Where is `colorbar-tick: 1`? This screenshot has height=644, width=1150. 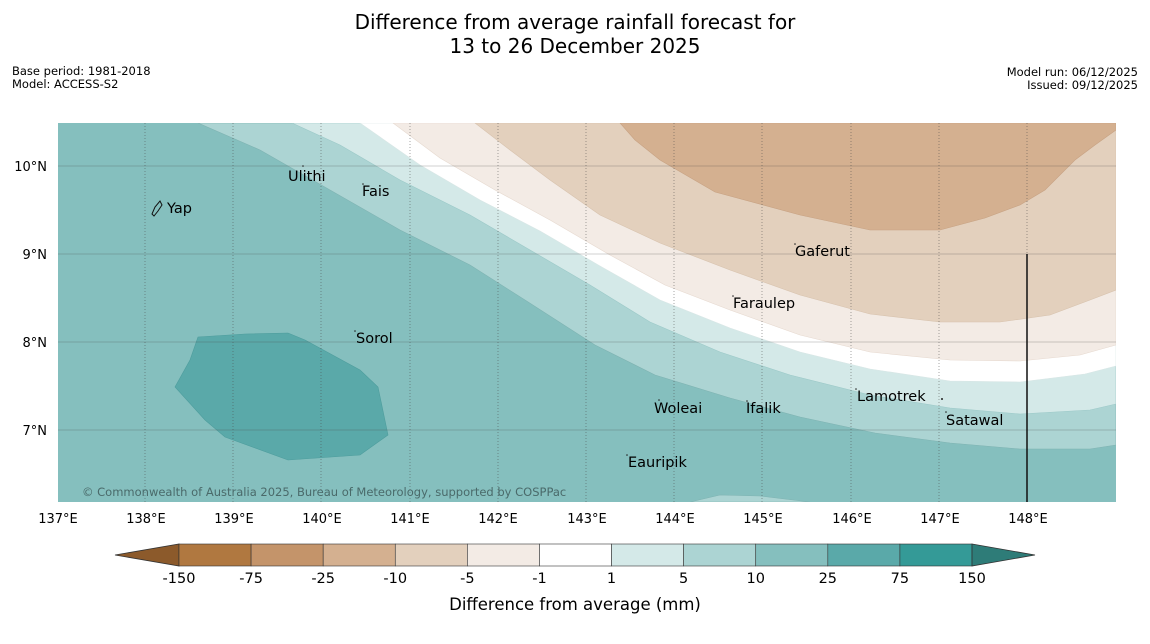
colorbar-tick: 1 is located at coordinates (611, 579).